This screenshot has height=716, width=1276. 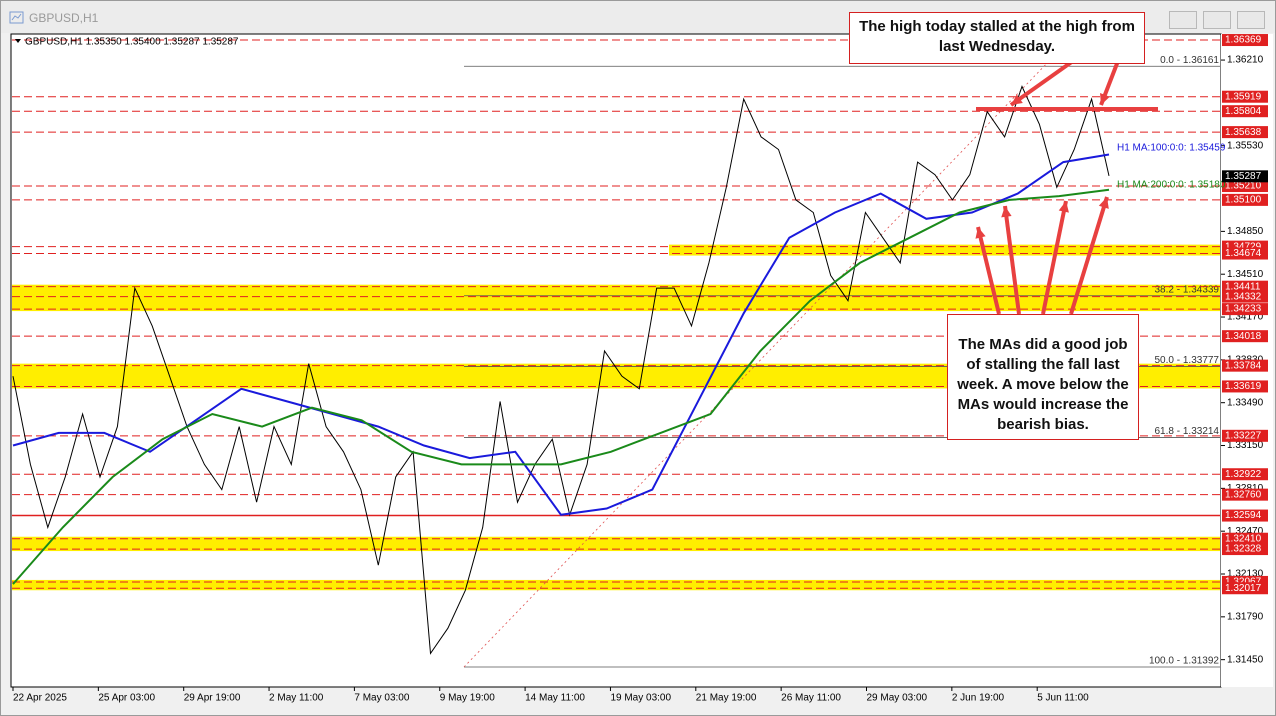 I want to click on level-label: 1.32017, so click(x=1243, y=588).